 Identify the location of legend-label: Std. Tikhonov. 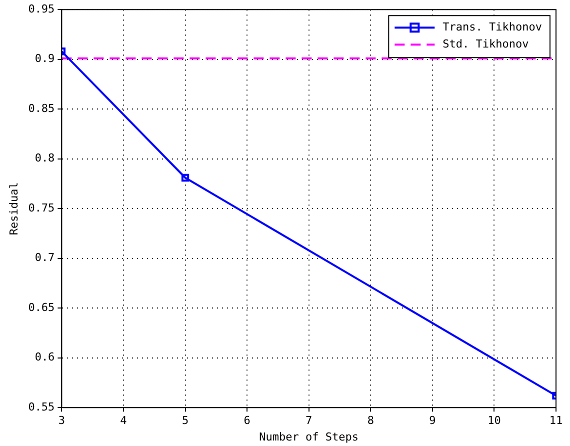
(486, 43).